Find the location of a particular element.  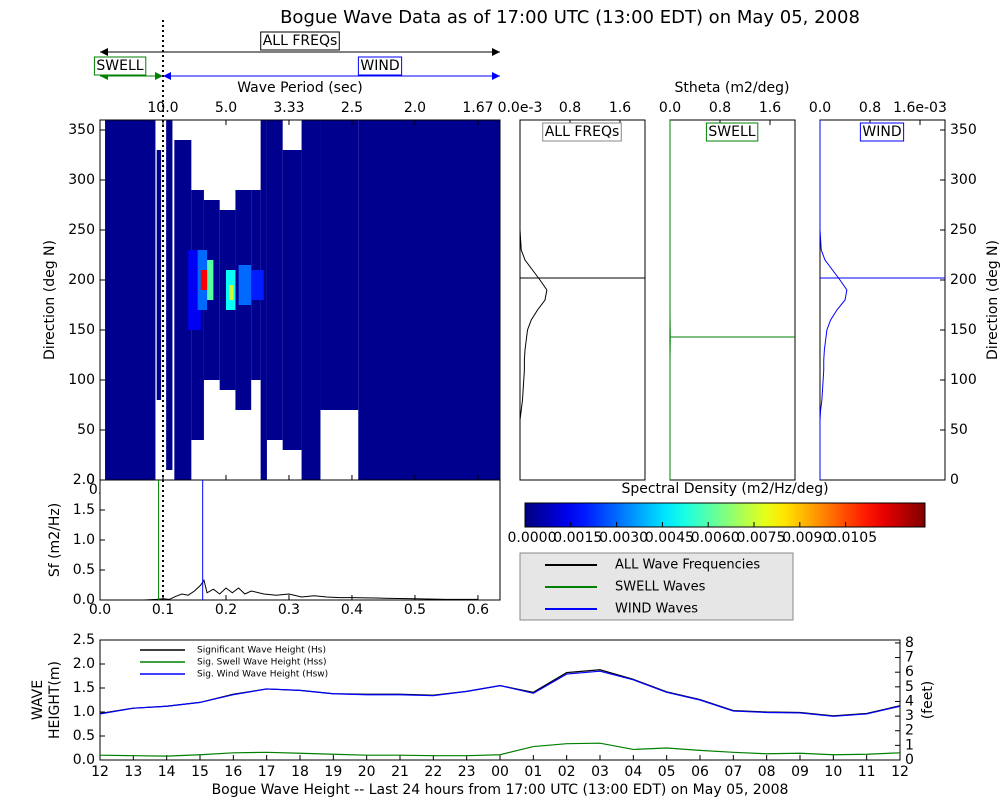

y2-tick-label: 1 is located at coordinates (909, 745).